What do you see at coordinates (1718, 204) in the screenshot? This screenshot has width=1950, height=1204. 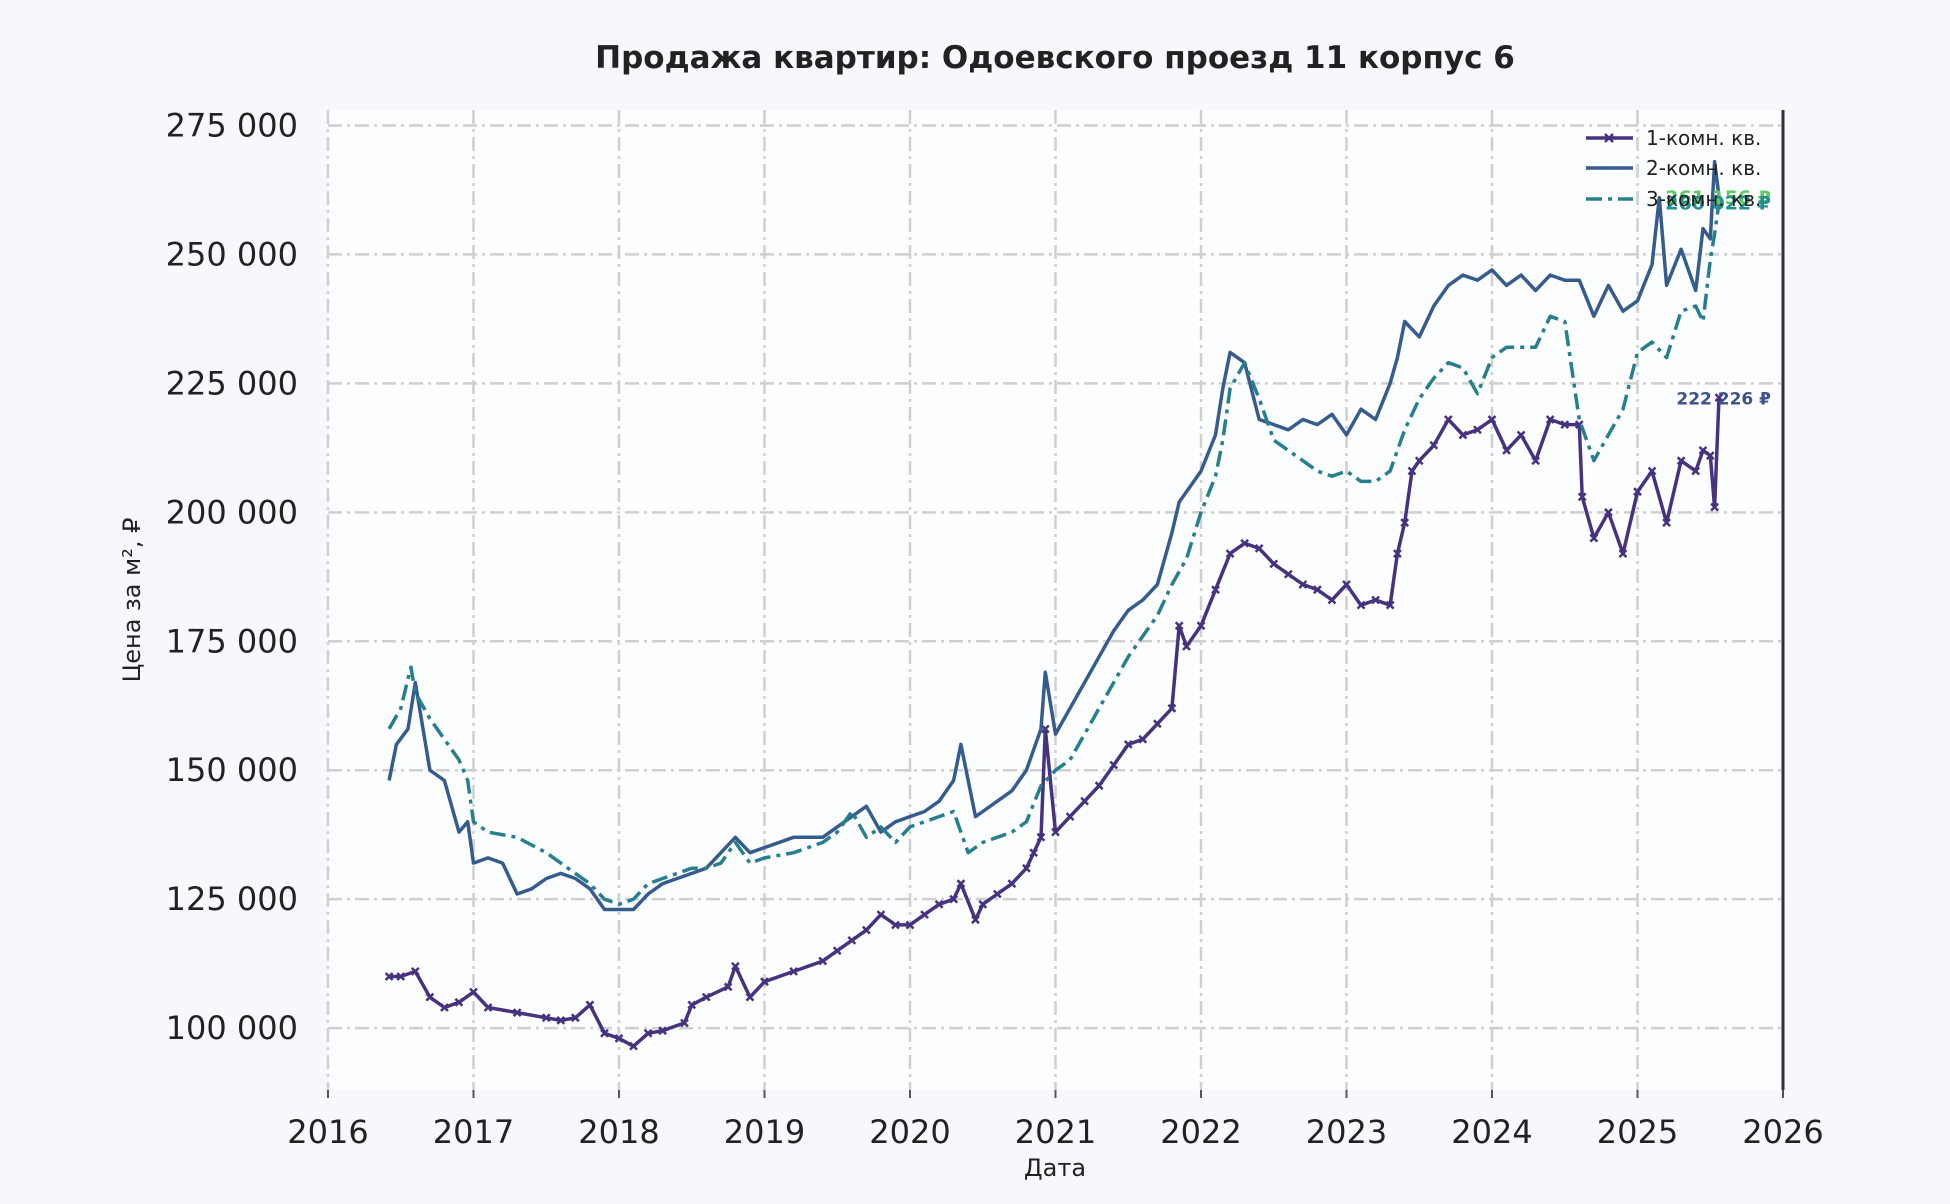 I see `end-value-label: 260 022 ₽` at bounding box center [1718, 204].